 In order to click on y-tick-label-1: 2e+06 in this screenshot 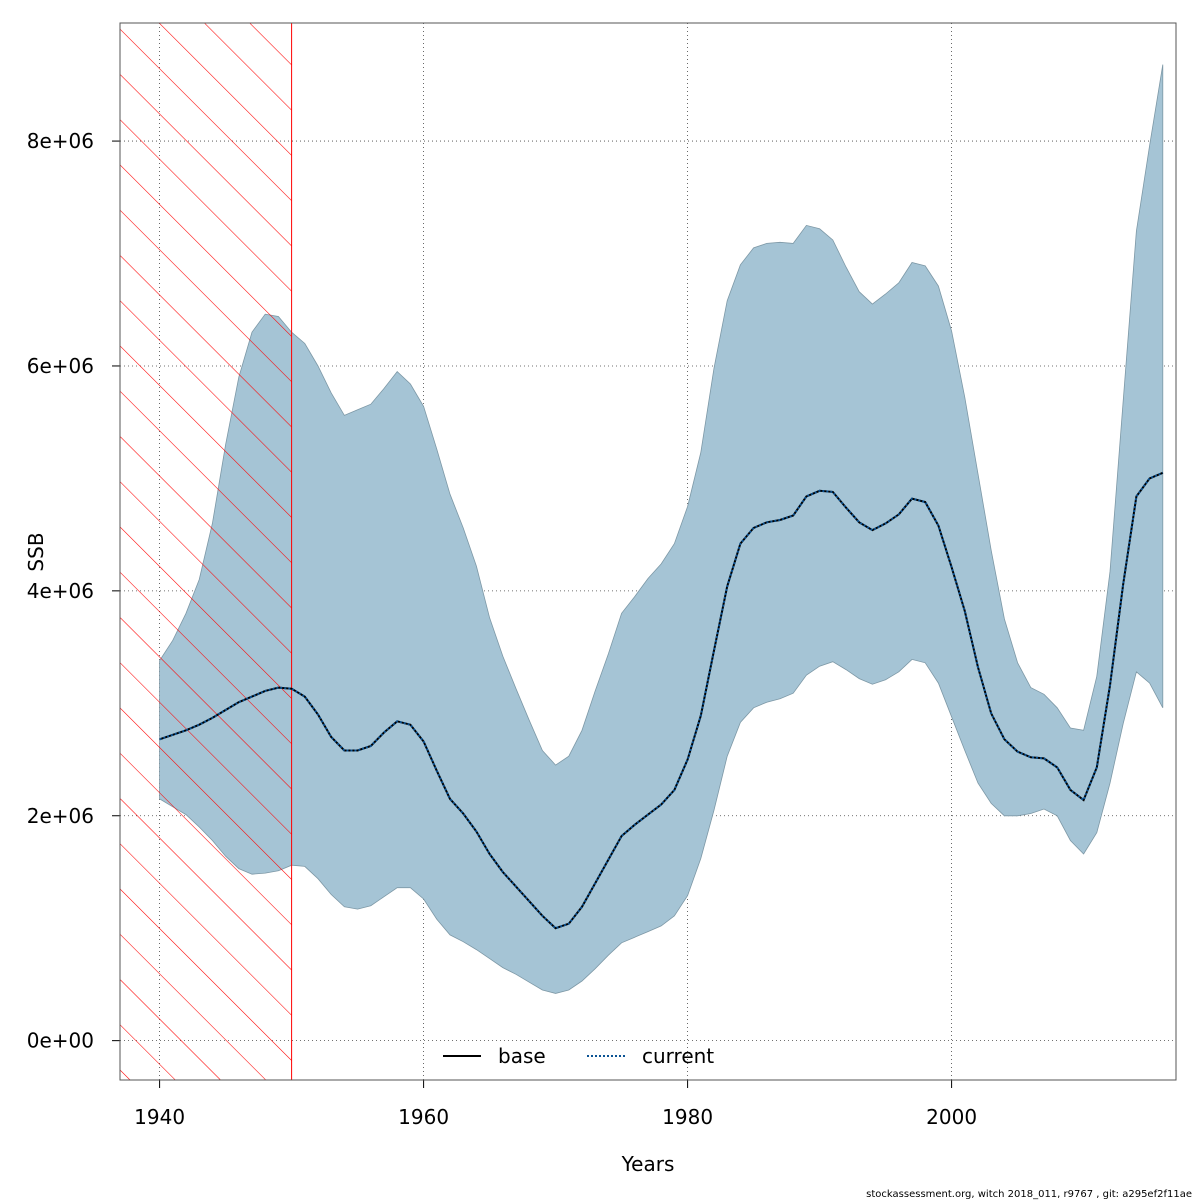, I will do `click(60, 816)`.